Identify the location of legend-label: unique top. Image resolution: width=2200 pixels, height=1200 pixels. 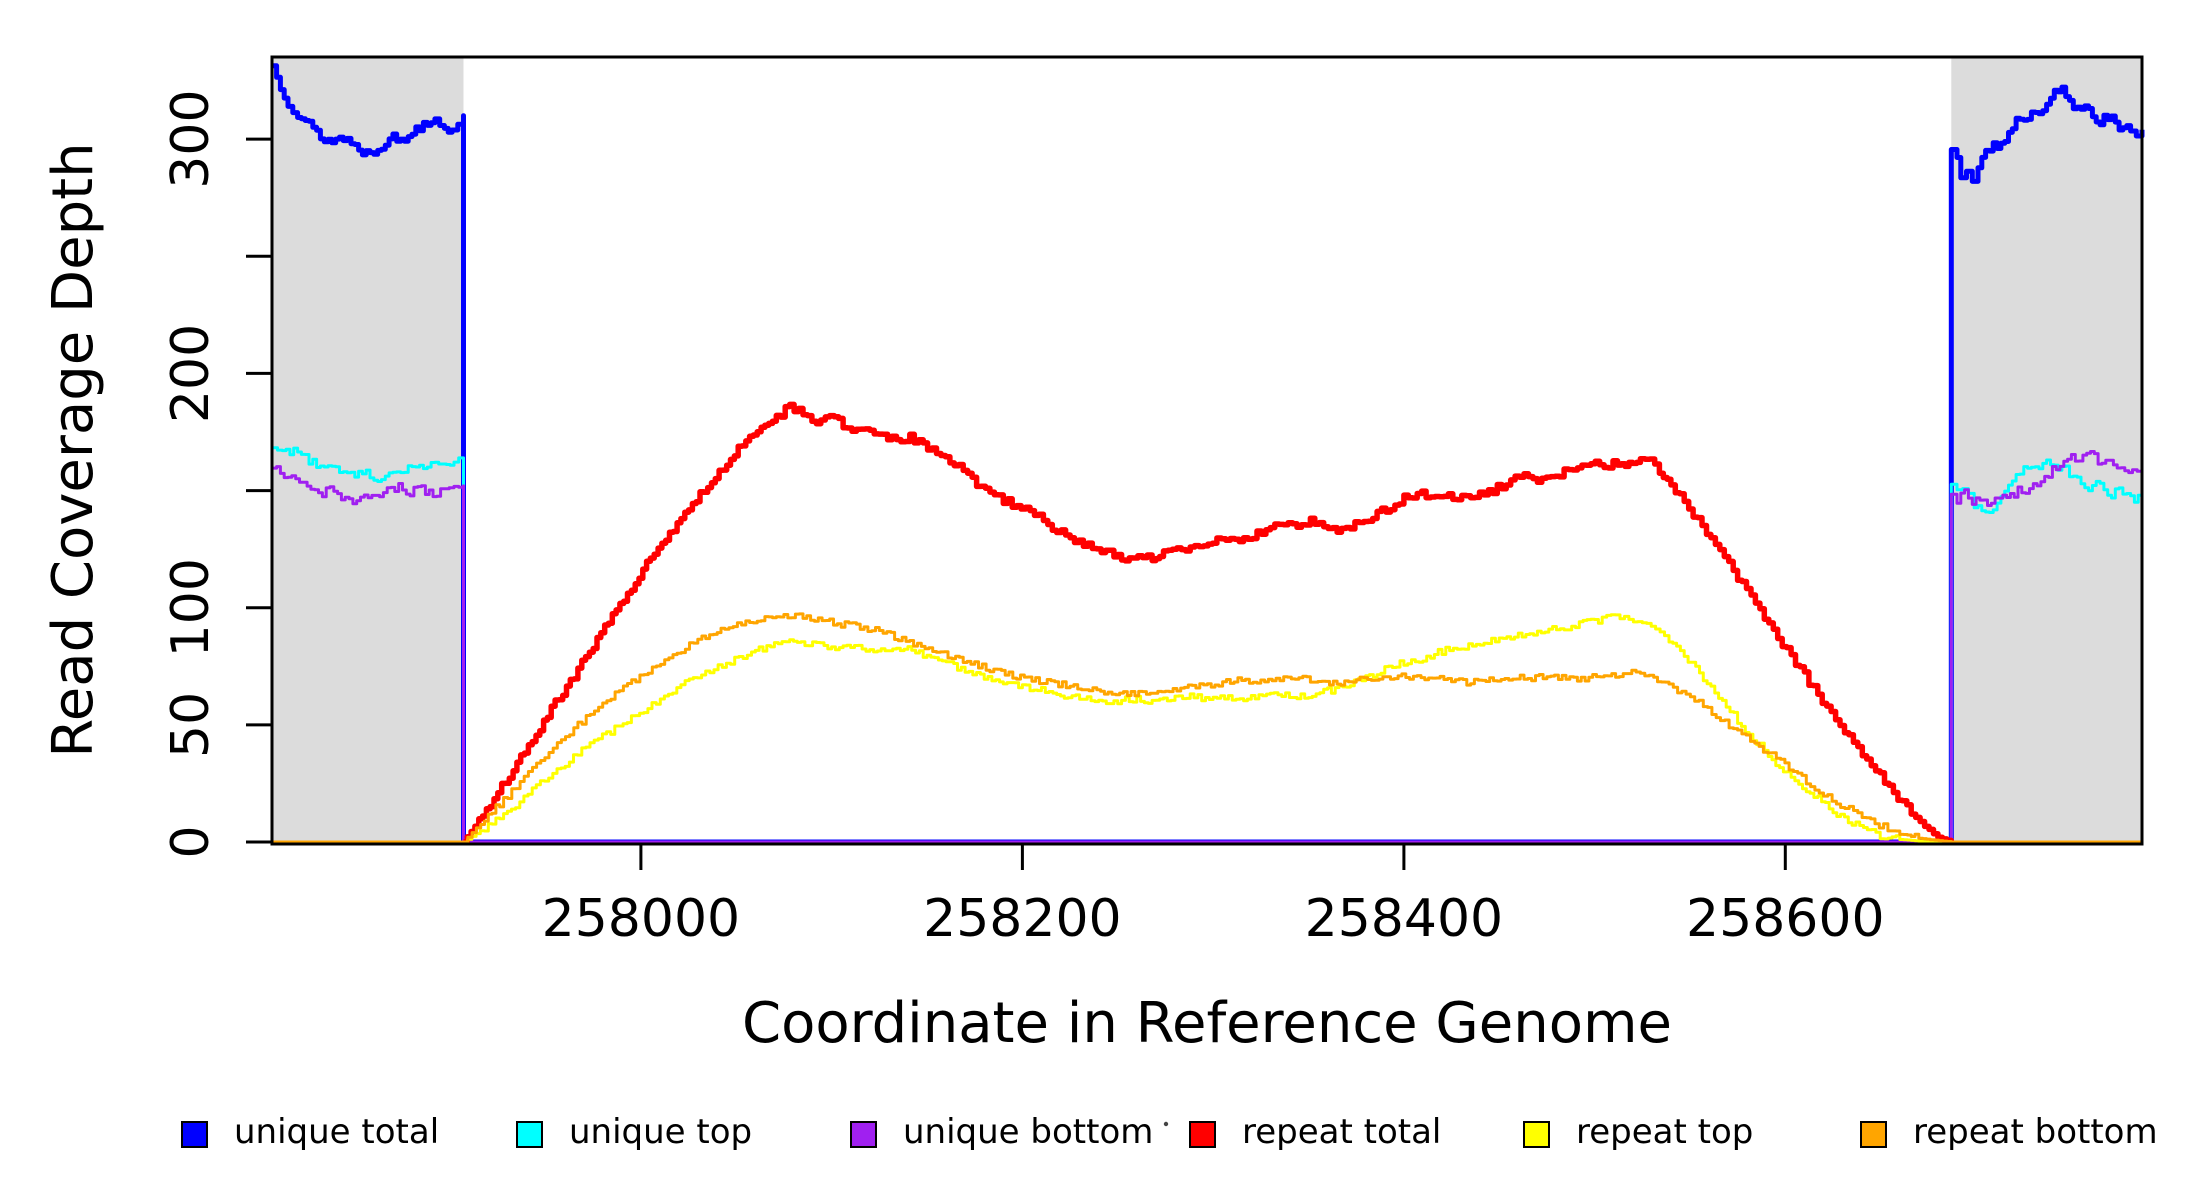
(660, 1132).